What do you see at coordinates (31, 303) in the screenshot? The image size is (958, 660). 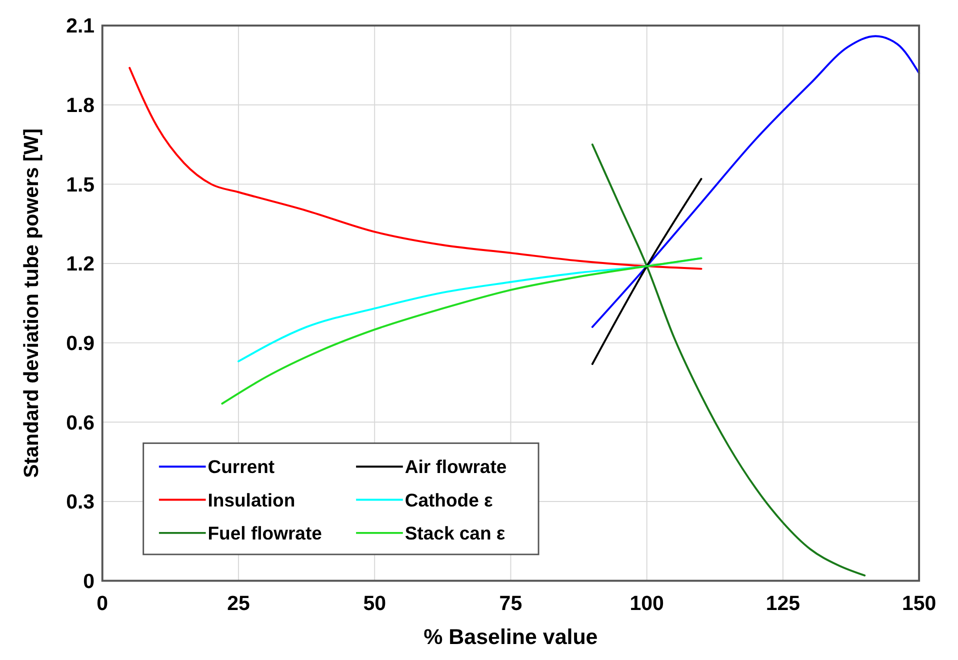 I see `y-axis-title: Standard deviation tube powers [W]` at bounding box center [31, 303].